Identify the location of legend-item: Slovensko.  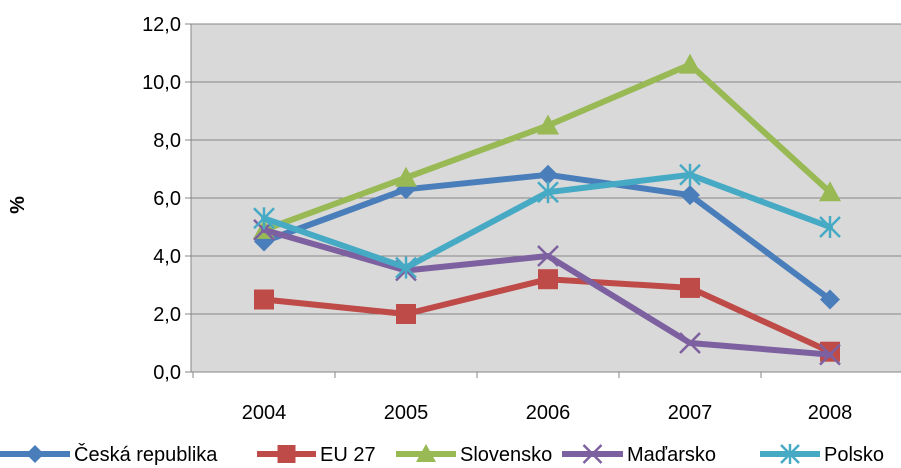
(474, 455).